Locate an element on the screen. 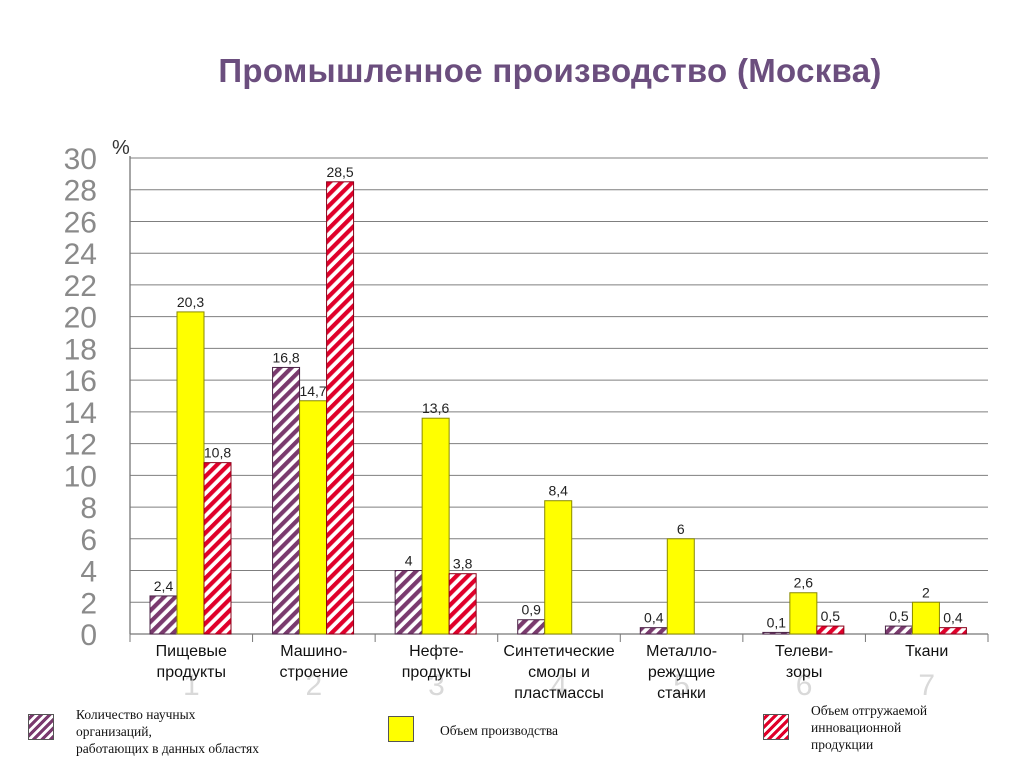  y-tick-label: 14 is located at coordinates (80, 413).